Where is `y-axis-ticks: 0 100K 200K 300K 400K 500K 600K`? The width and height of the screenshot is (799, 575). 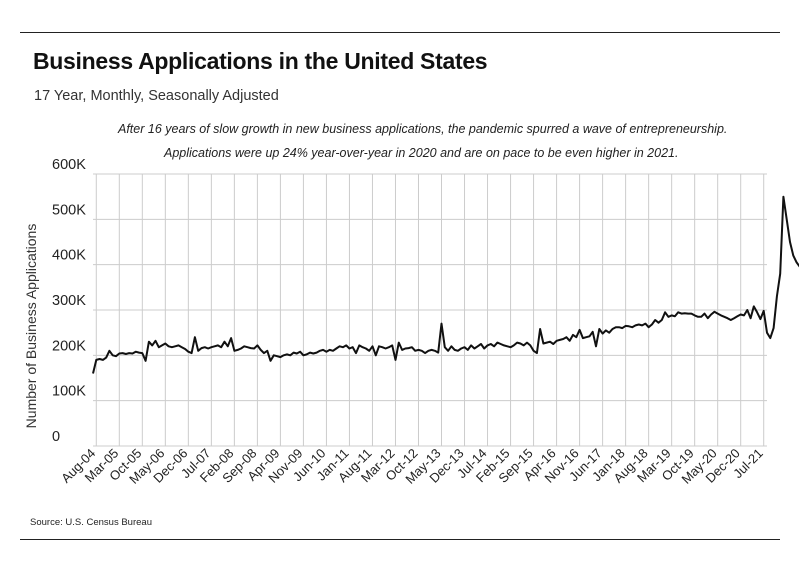
y-axis-ticks: 0 100K 200K 300K 400K 500K 600K is located at coordinates (69, 301).